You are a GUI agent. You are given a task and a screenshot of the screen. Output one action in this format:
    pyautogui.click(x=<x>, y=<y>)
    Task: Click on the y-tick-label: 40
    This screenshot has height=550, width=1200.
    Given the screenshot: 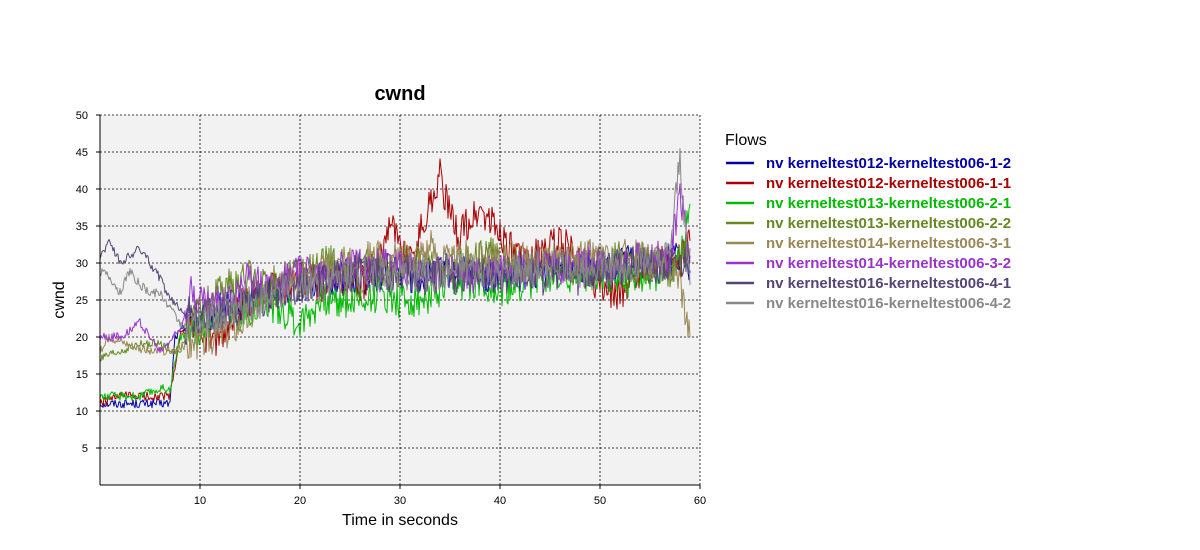 What is the action you would take?
    pyautogui.click(x=82, y=190)
    